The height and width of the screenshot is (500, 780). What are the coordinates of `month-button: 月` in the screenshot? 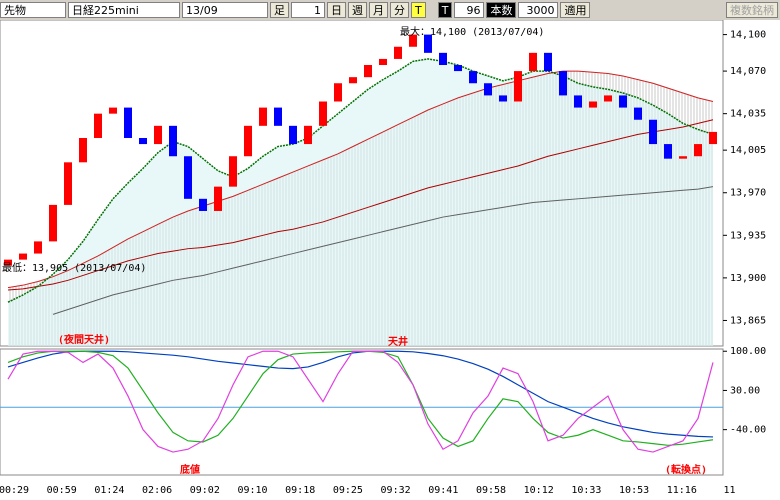 It's located at (378, 10).